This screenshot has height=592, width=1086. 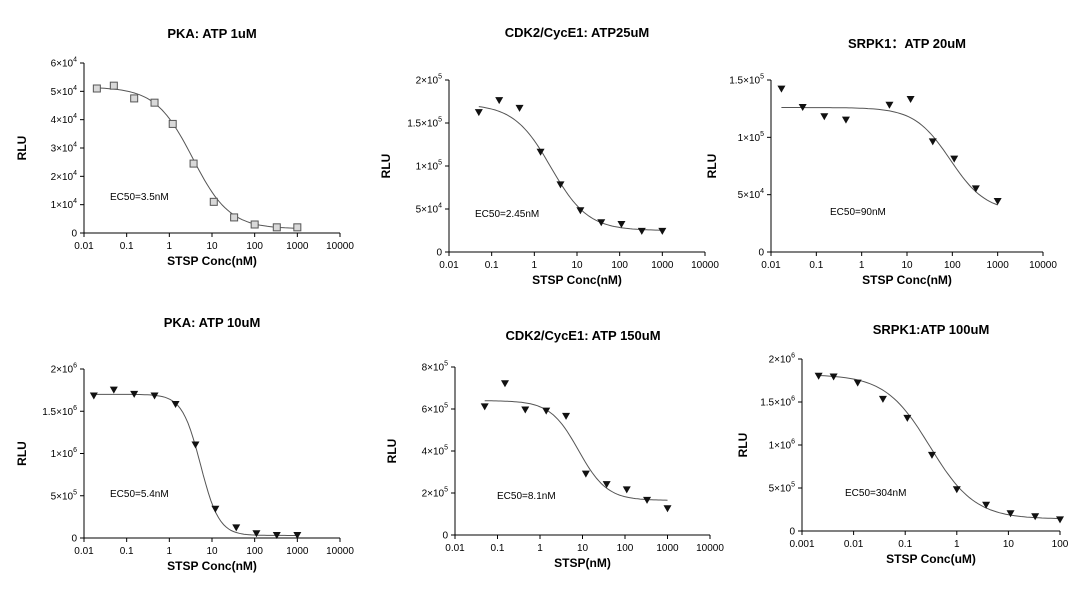 I want to click on x-axis-label: STSP Conc(uM), so click(x=931, y=559).